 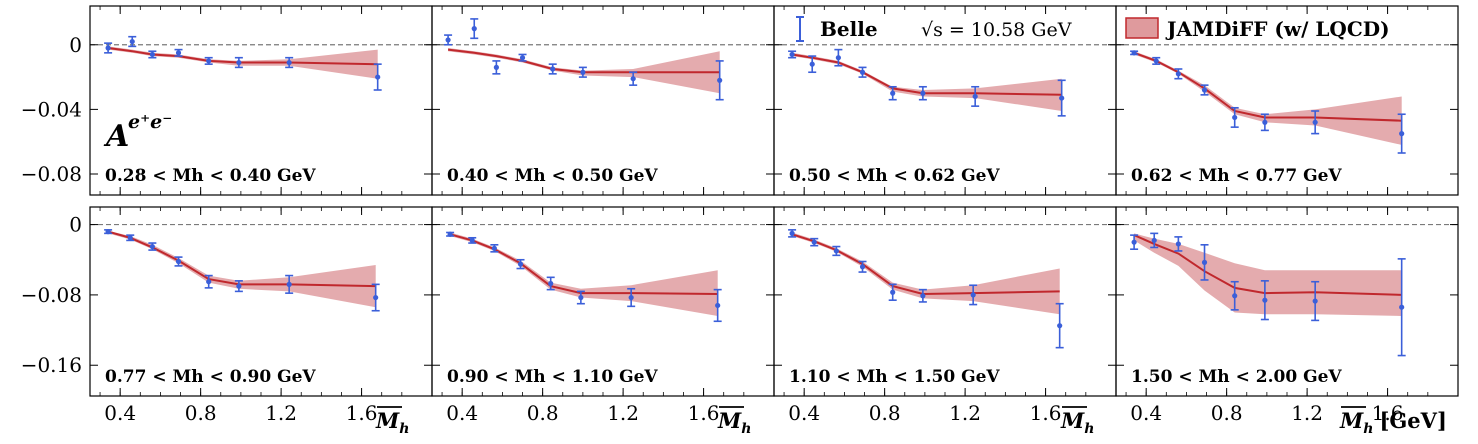 I want to click on x-axis-title-1-sub: h, so click(x=746, y=429).